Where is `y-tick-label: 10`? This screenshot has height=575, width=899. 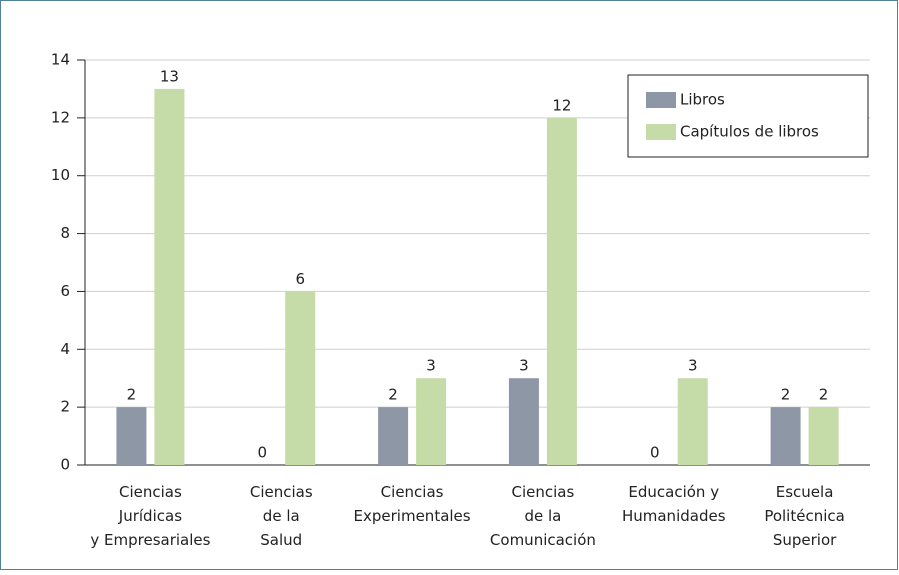 y-tick-label: 10 is located at coordinates (60, 175).